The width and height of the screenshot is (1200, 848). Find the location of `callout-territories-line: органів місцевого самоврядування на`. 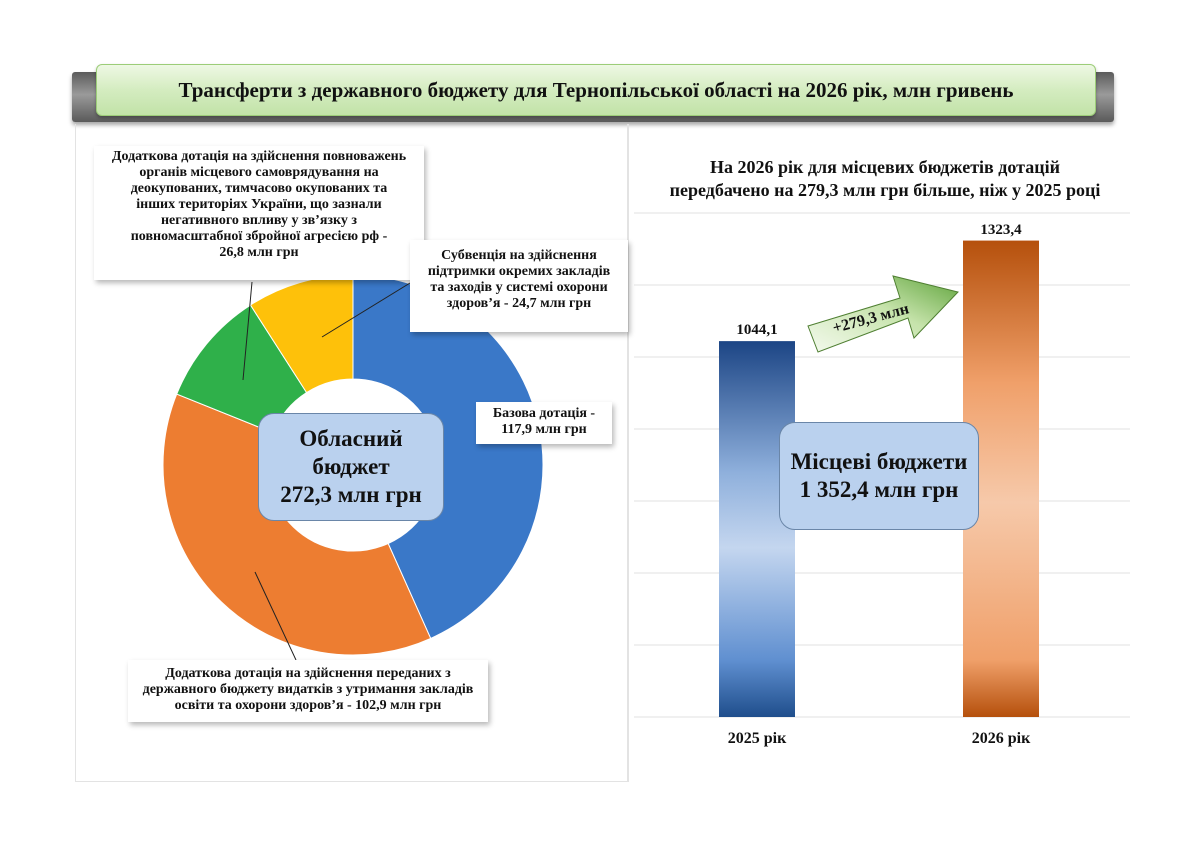

callout-territories-line: органів місцевого самоврядування на is located at coordinates (259, 172).